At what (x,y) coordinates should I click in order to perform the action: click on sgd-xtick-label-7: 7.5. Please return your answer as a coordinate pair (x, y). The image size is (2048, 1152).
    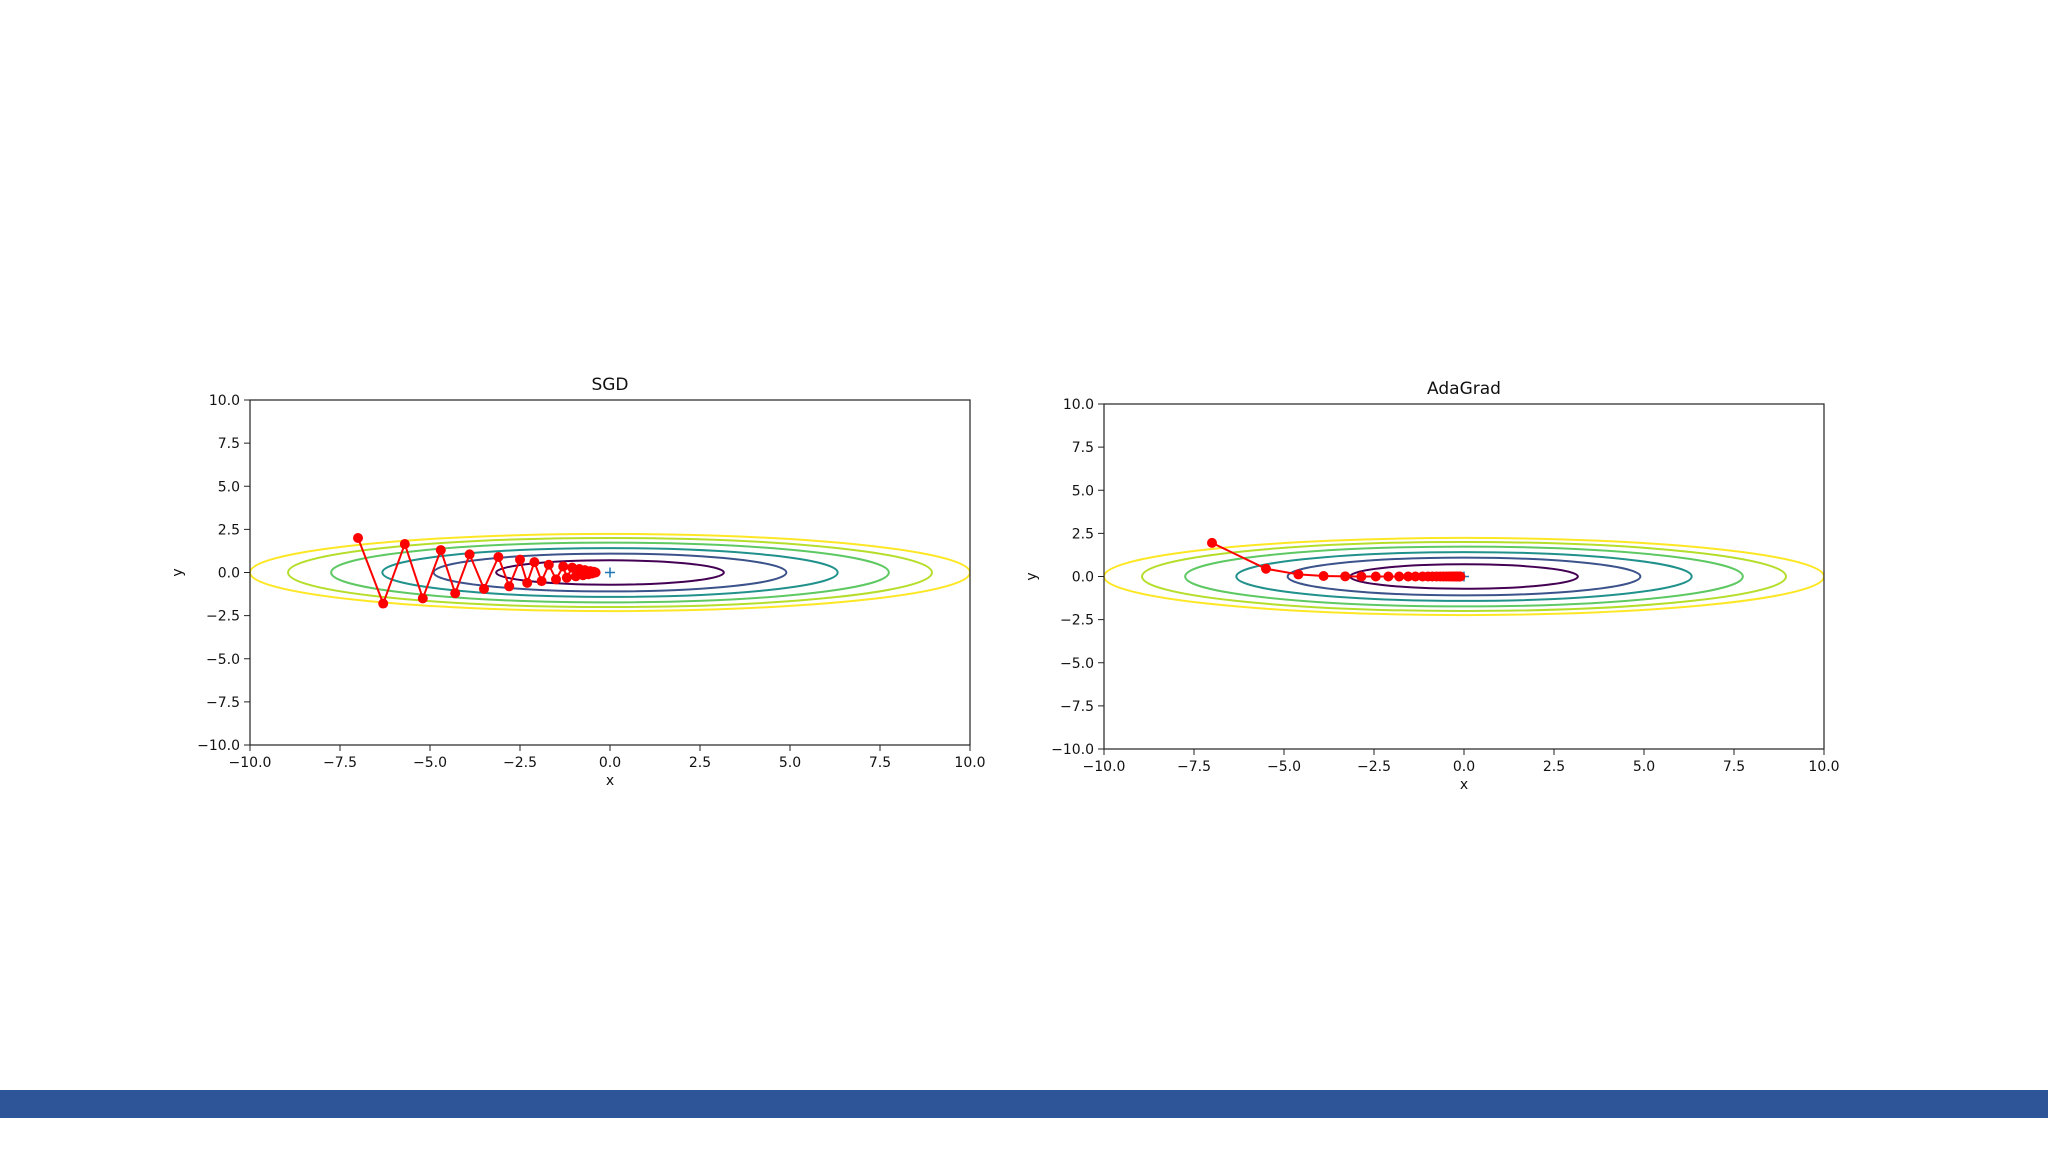
    Looking at the image, I should click on (880, 763).